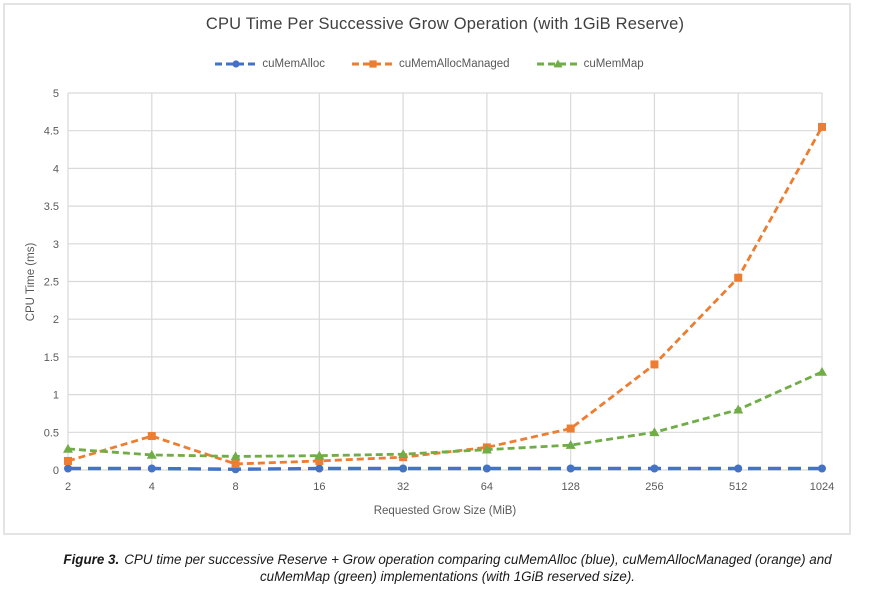 Image resolution: width=895 pixels, height=594 pixels. I want to click on y-tick-label: 4, so click(56, 169).